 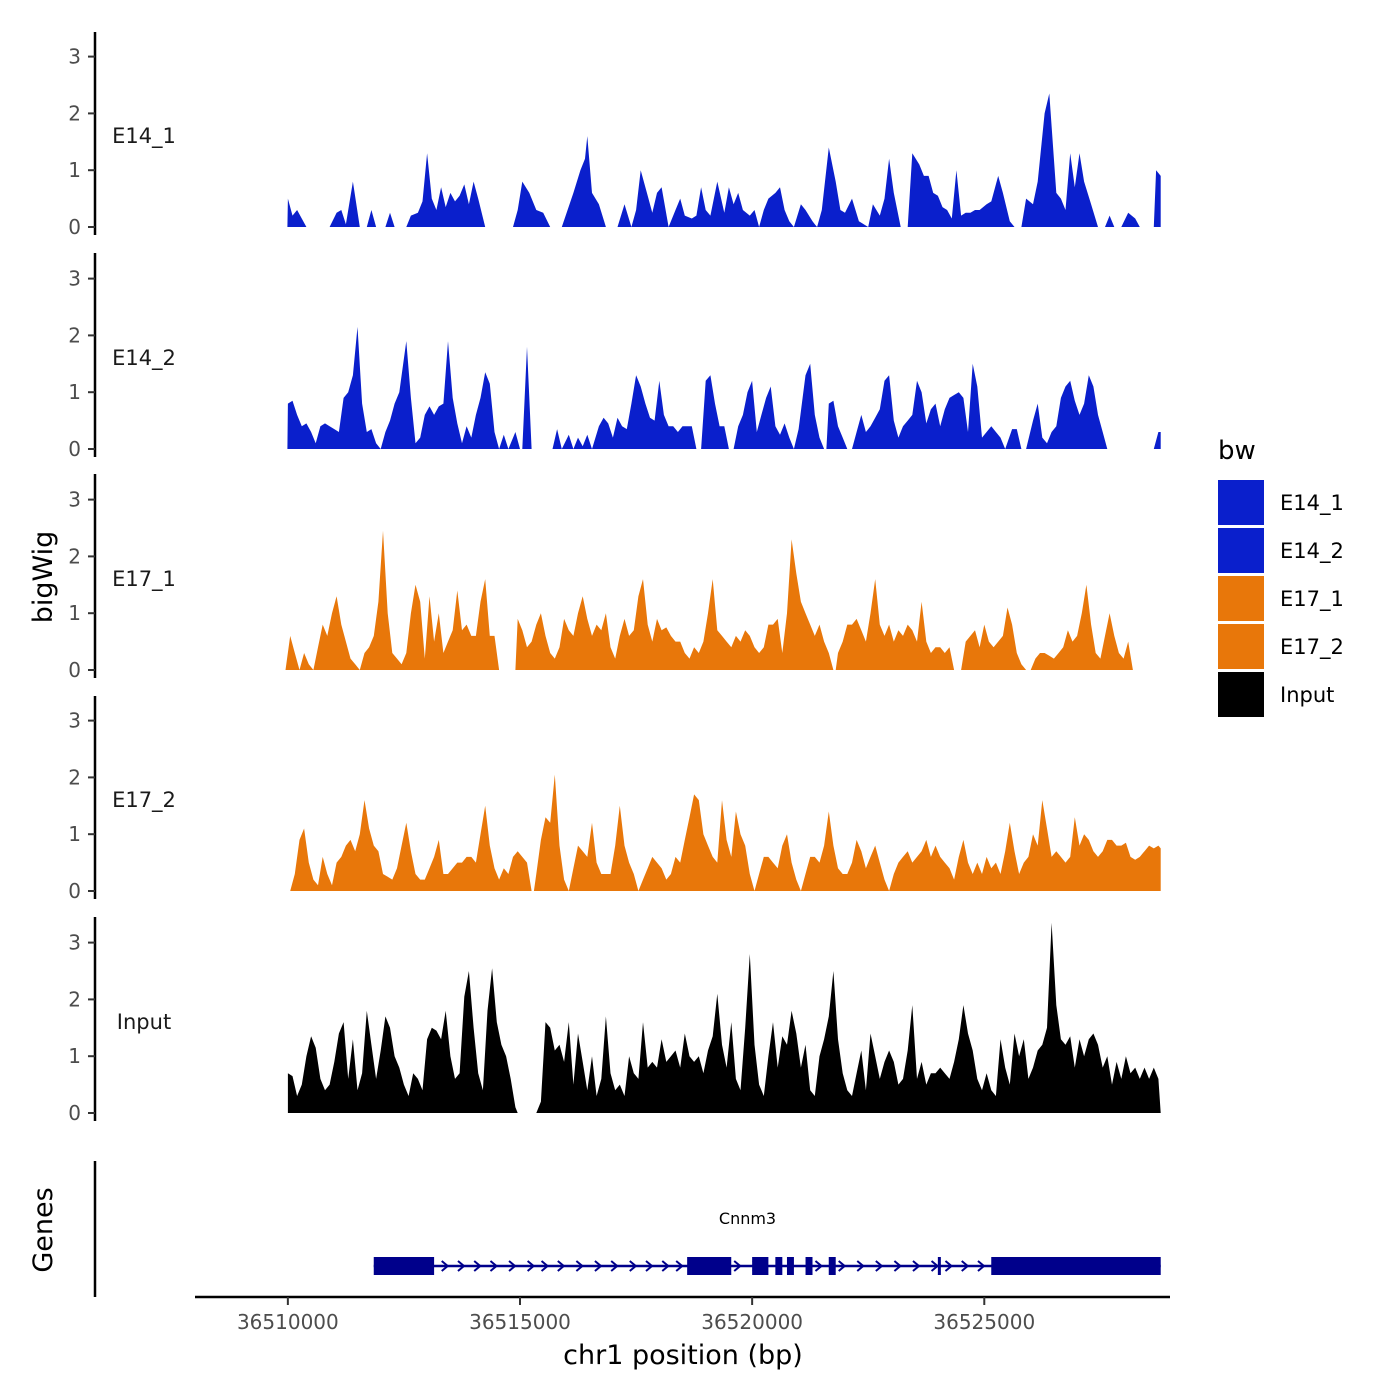 What do you see at coordinates (1312, 599) in the screenshot?
I see `legend-label-E17_1: E17_1` at bounding box center [1312, 599].